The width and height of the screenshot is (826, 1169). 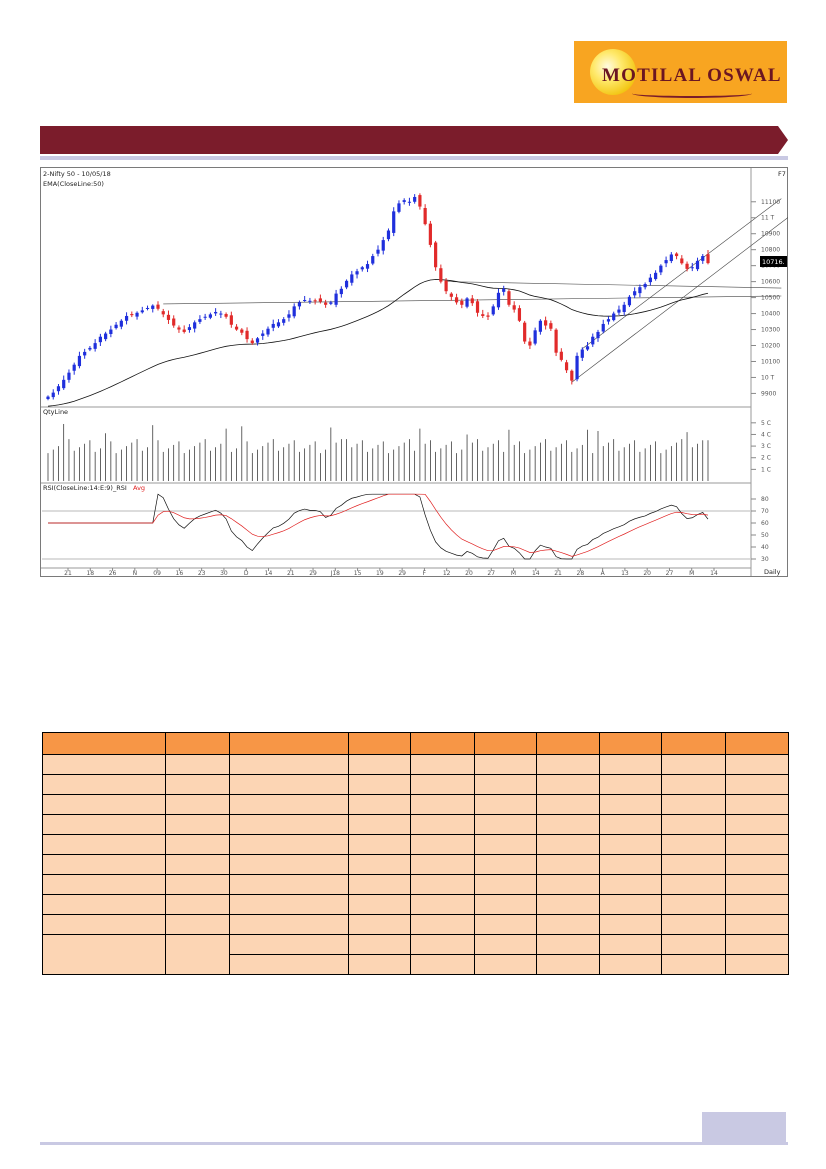 I want to click on x-tick-label: 16, so click(x=180, y=573).